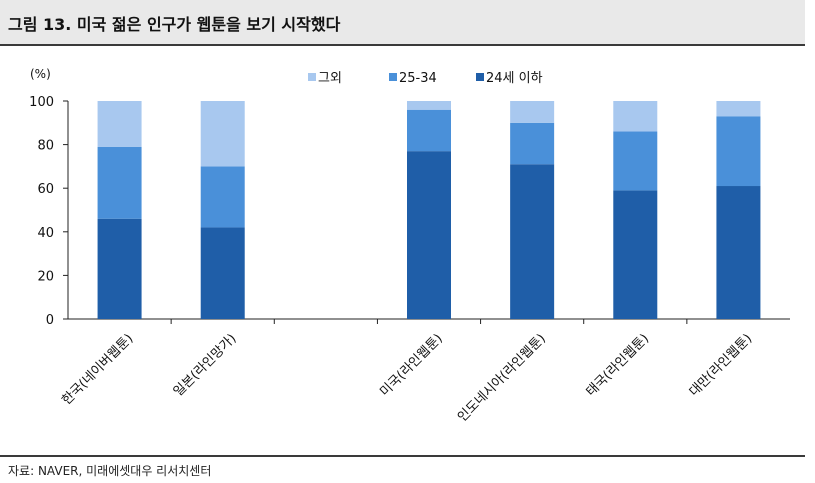 This screenshot has height=483, width=815. Describe the element at coordinates (721, 365) in the screenshot. I see `x-tick-label: 대만(라인웹툰)` at that location.